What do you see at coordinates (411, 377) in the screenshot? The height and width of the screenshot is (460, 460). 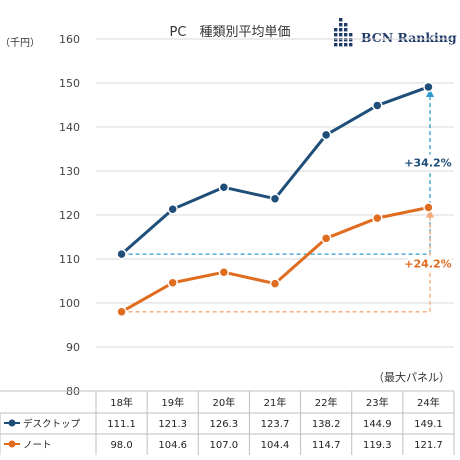 I see `panel-note: （最大パネル）` at bounding box center [411, 377].